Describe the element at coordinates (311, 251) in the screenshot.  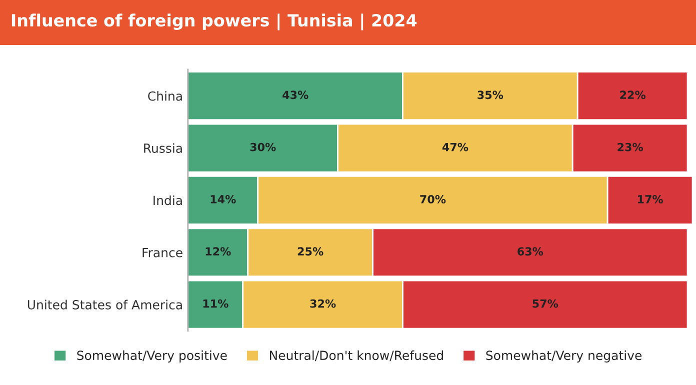
I see `data-label: 25%` at that location.